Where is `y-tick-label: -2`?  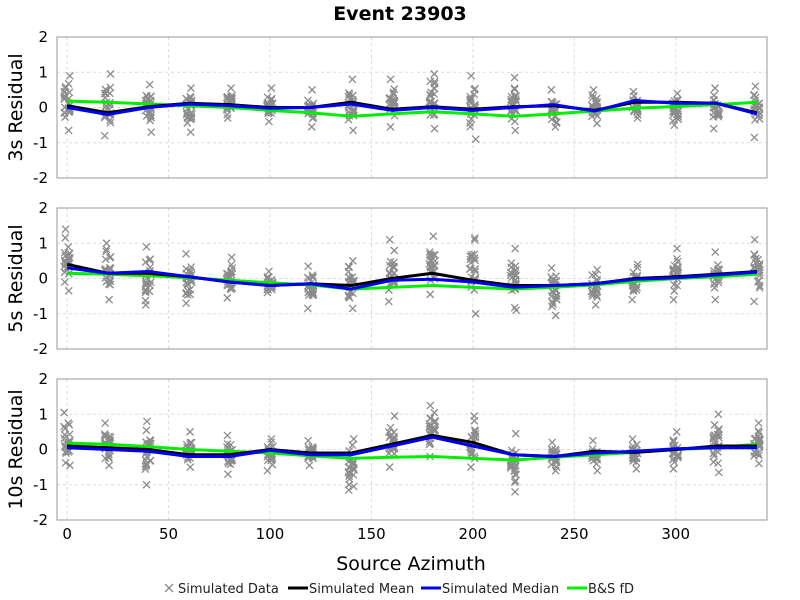 y-tick-label: -2 is located at coordinates (40, 178).